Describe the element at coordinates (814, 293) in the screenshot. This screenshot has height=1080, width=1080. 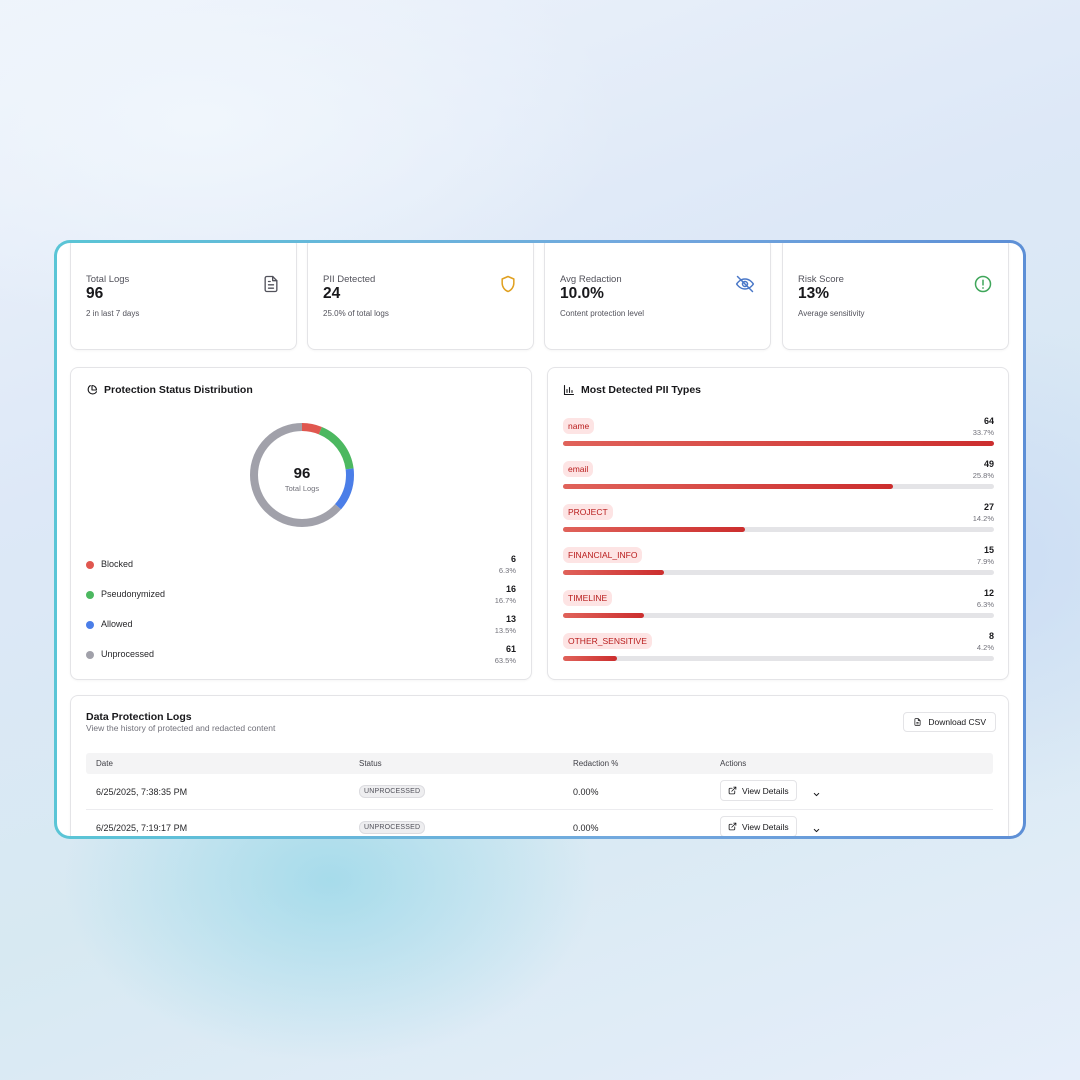
I see `stat-value: 13%` at that location.